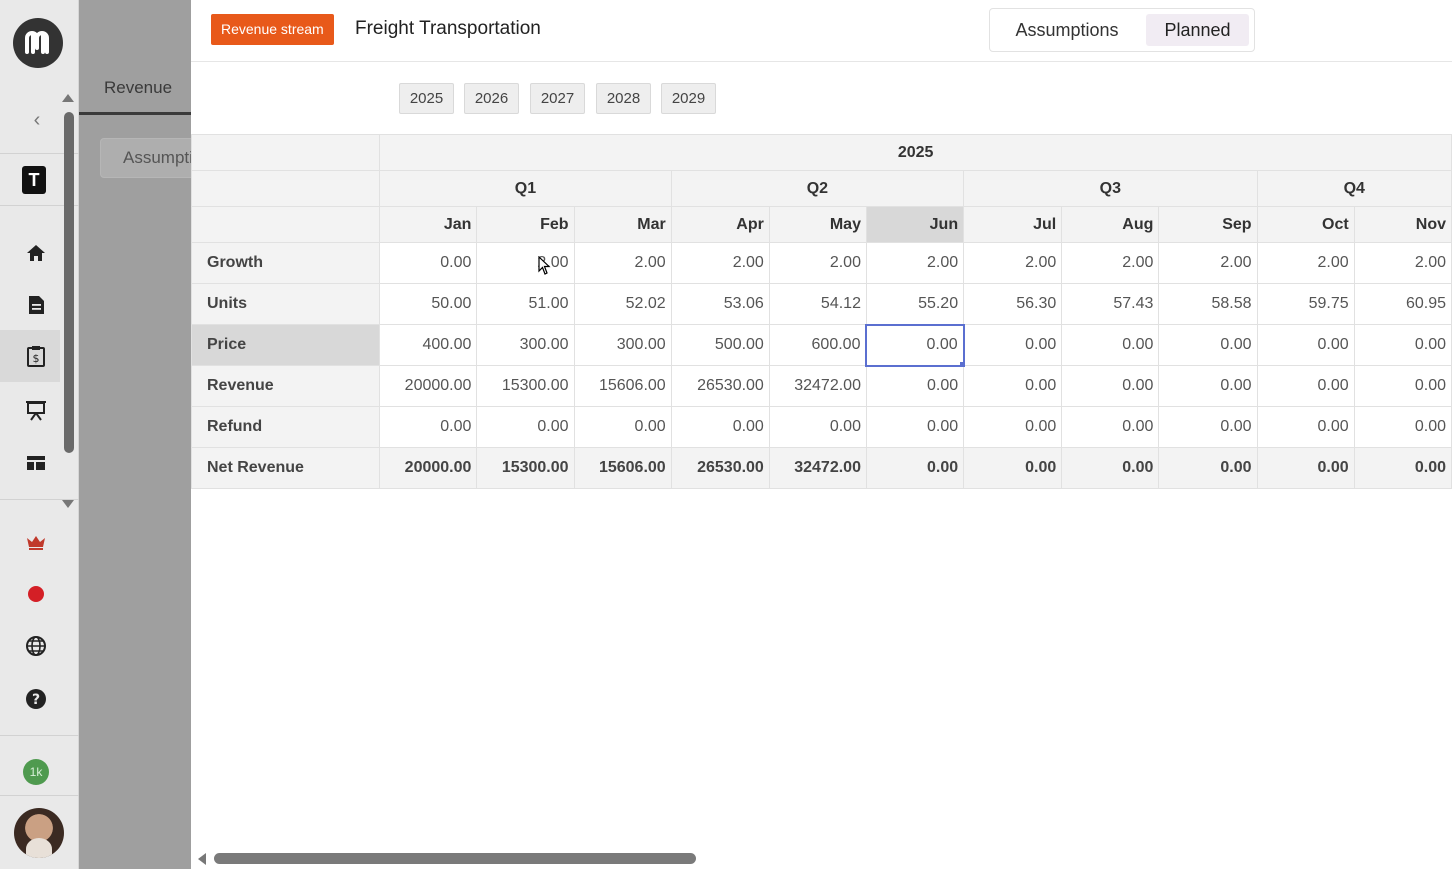 Image resolution: width=1452 pixels, height=869 pixels. What do you see at coordinates (491, 98) in the screenshot?
I see `year-button: 2026` at bounding box center [491, 98].